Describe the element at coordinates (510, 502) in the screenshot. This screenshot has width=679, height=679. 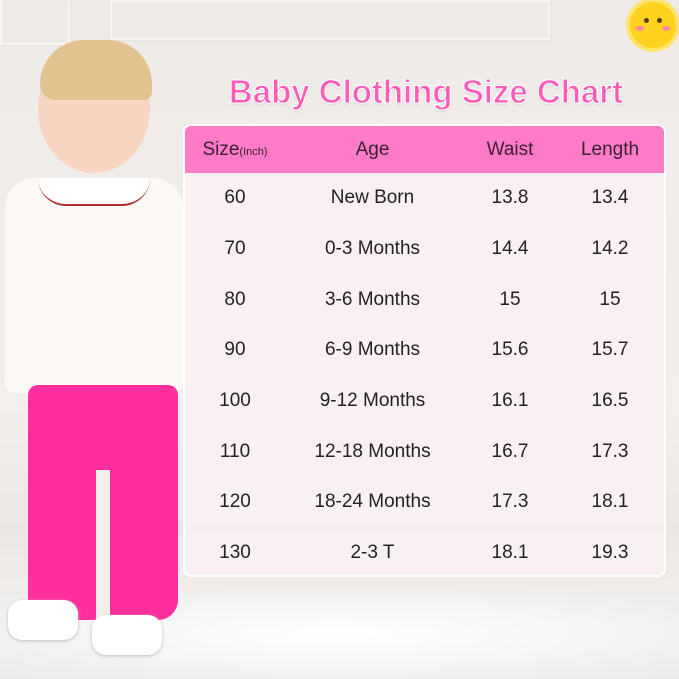
I see `cell-waist: 17.3` at that location.